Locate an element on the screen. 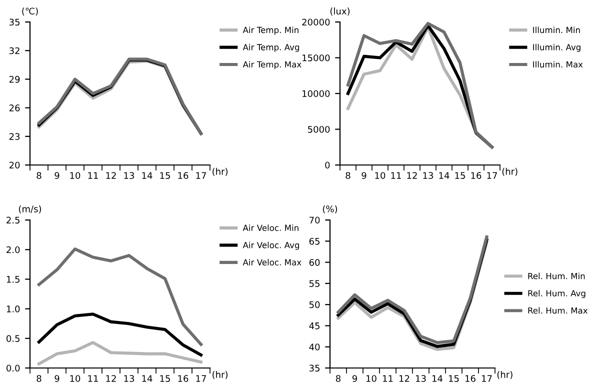 Image resolution: width=595 pixels, height=390 pixels. legend-label: Air Veloc. Max is located at coordinates (272, 262).